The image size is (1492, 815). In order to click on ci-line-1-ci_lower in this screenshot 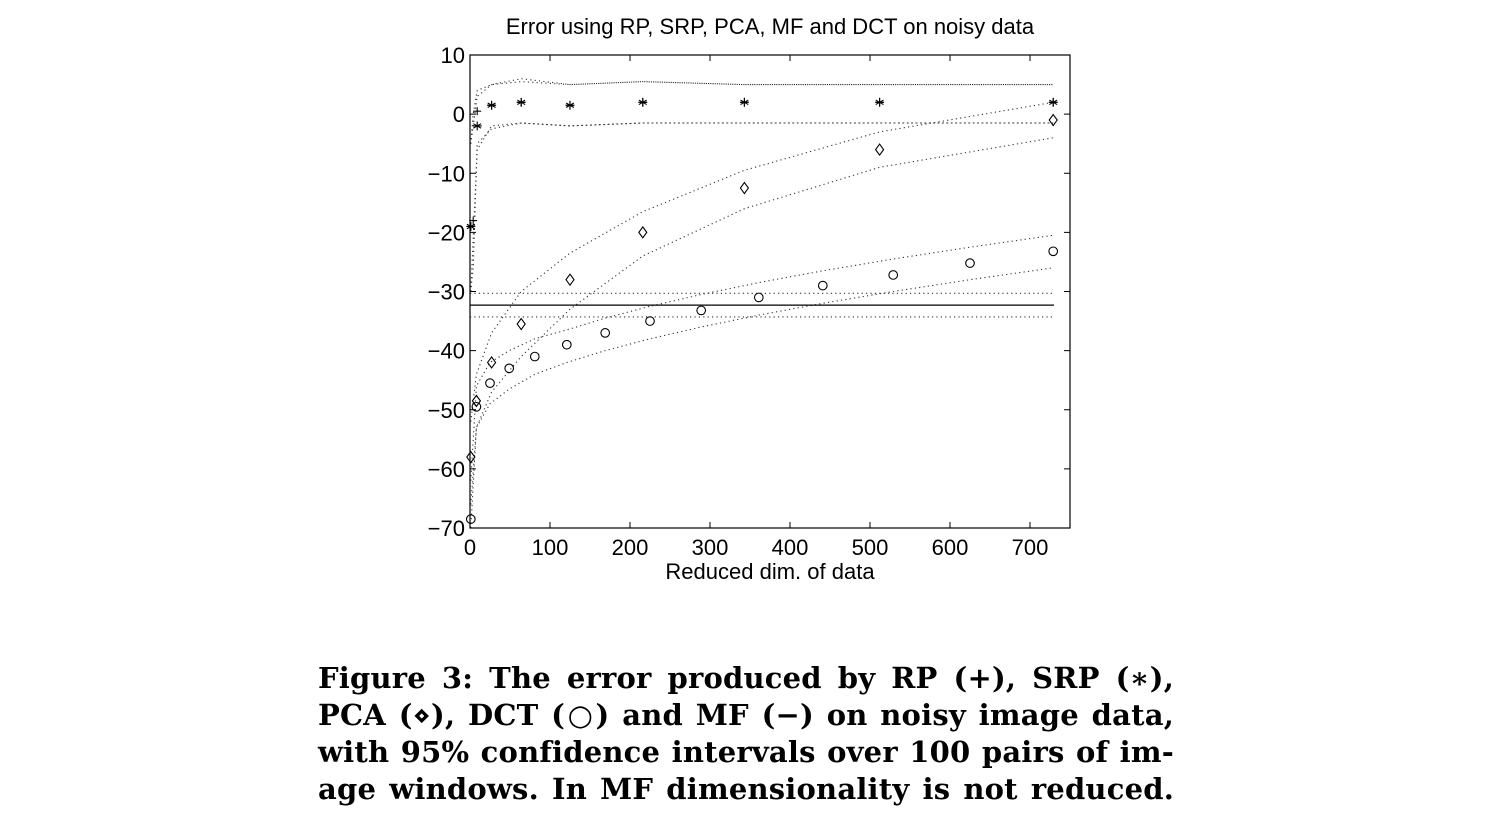, I will do `click(762, 207)`.